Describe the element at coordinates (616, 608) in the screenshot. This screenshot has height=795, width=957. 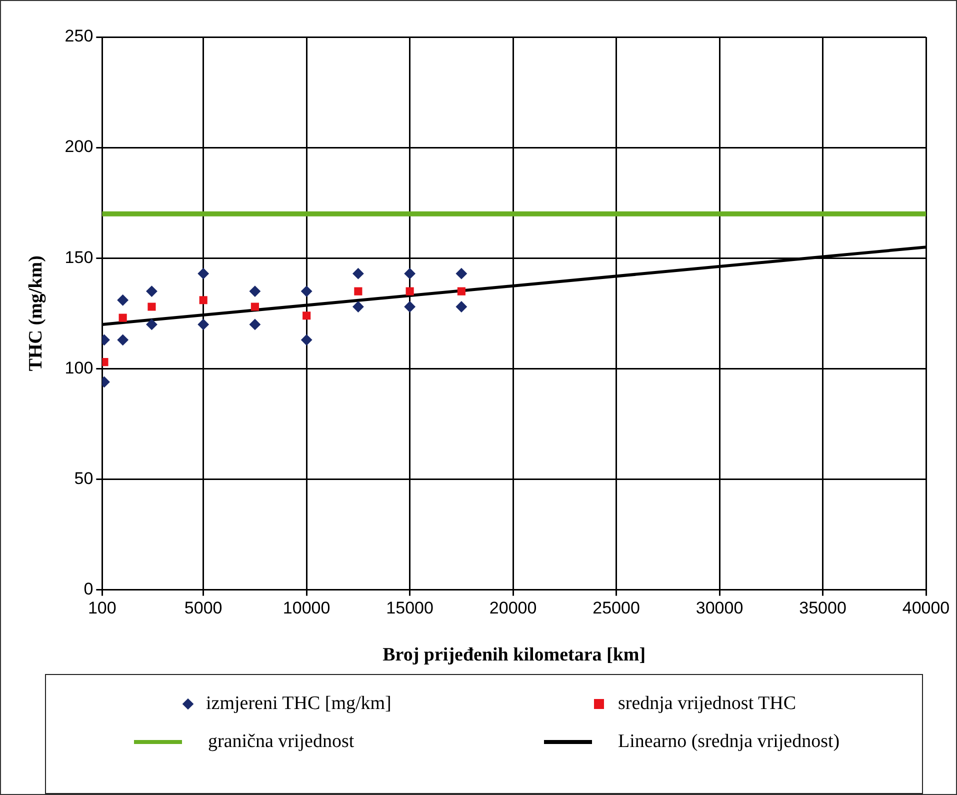
I see `x-tick-label: 25000` at that location.